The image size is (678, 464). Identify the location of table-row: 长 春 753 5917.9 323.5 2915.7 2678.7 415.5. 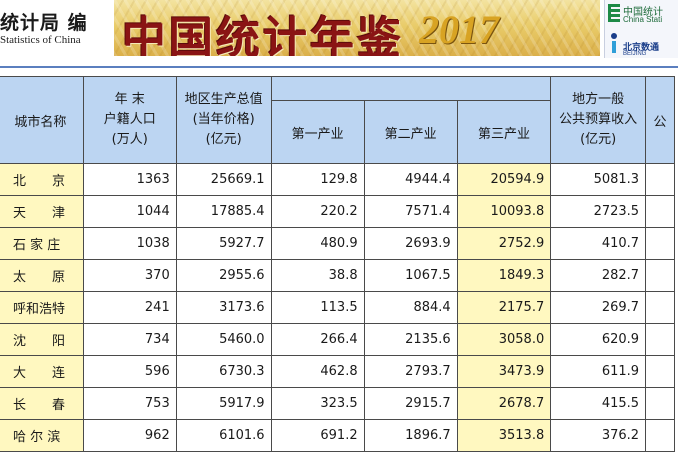
(337, 403).